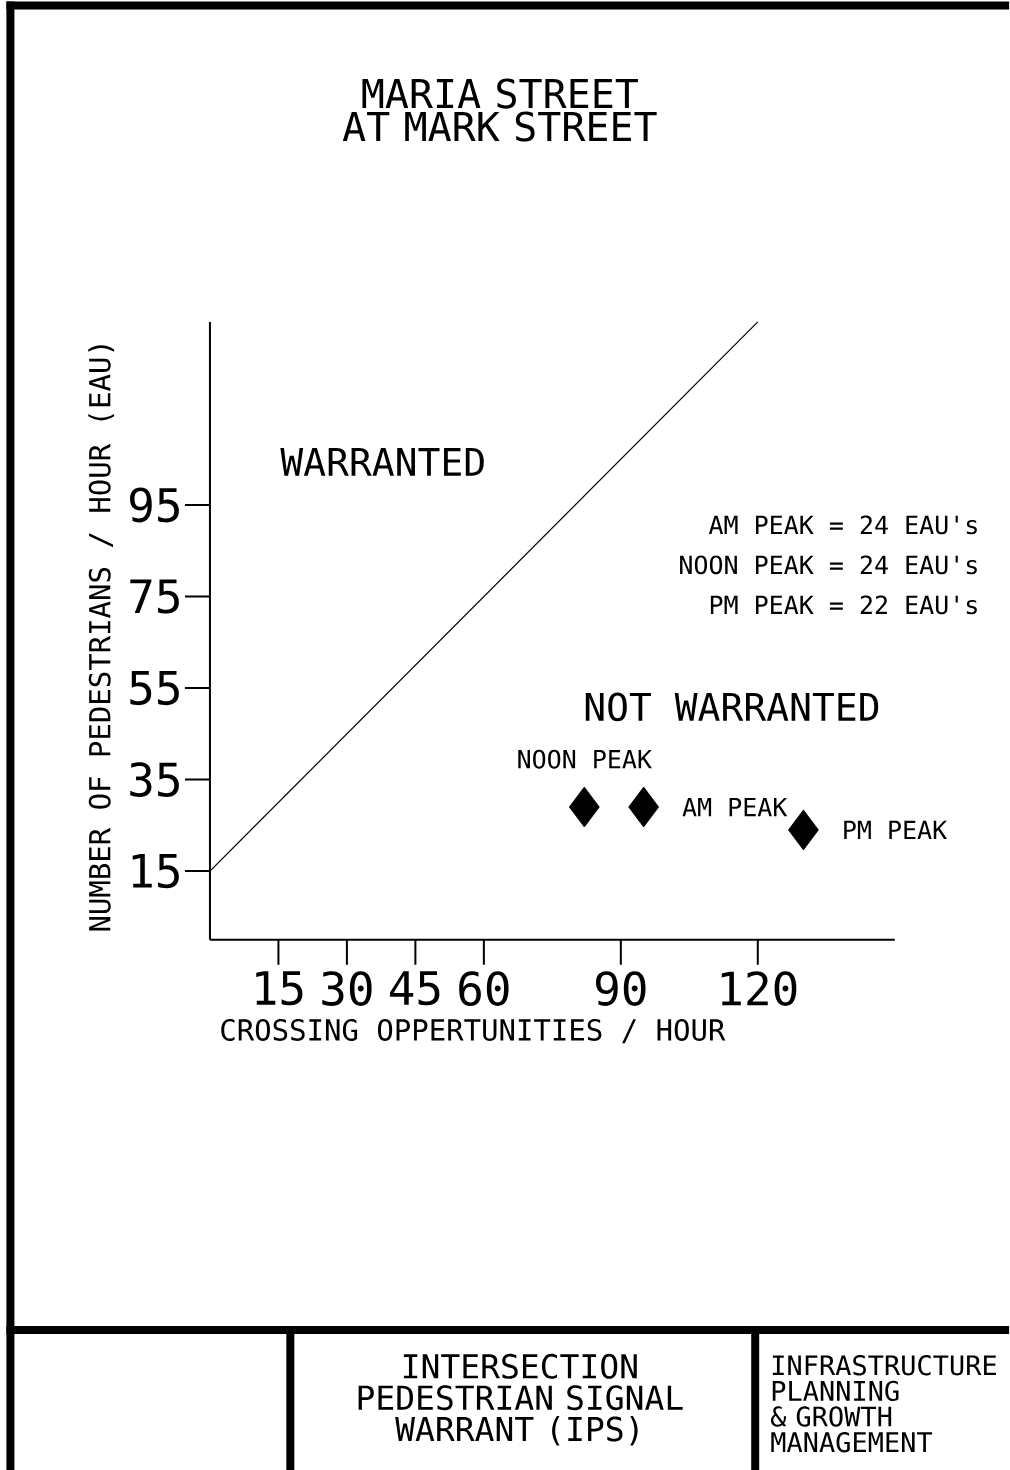 This screenshot has height=1470, width=1010. I want to click on annotation: AM PEAK = 24 EAU's, so click(842, 525).